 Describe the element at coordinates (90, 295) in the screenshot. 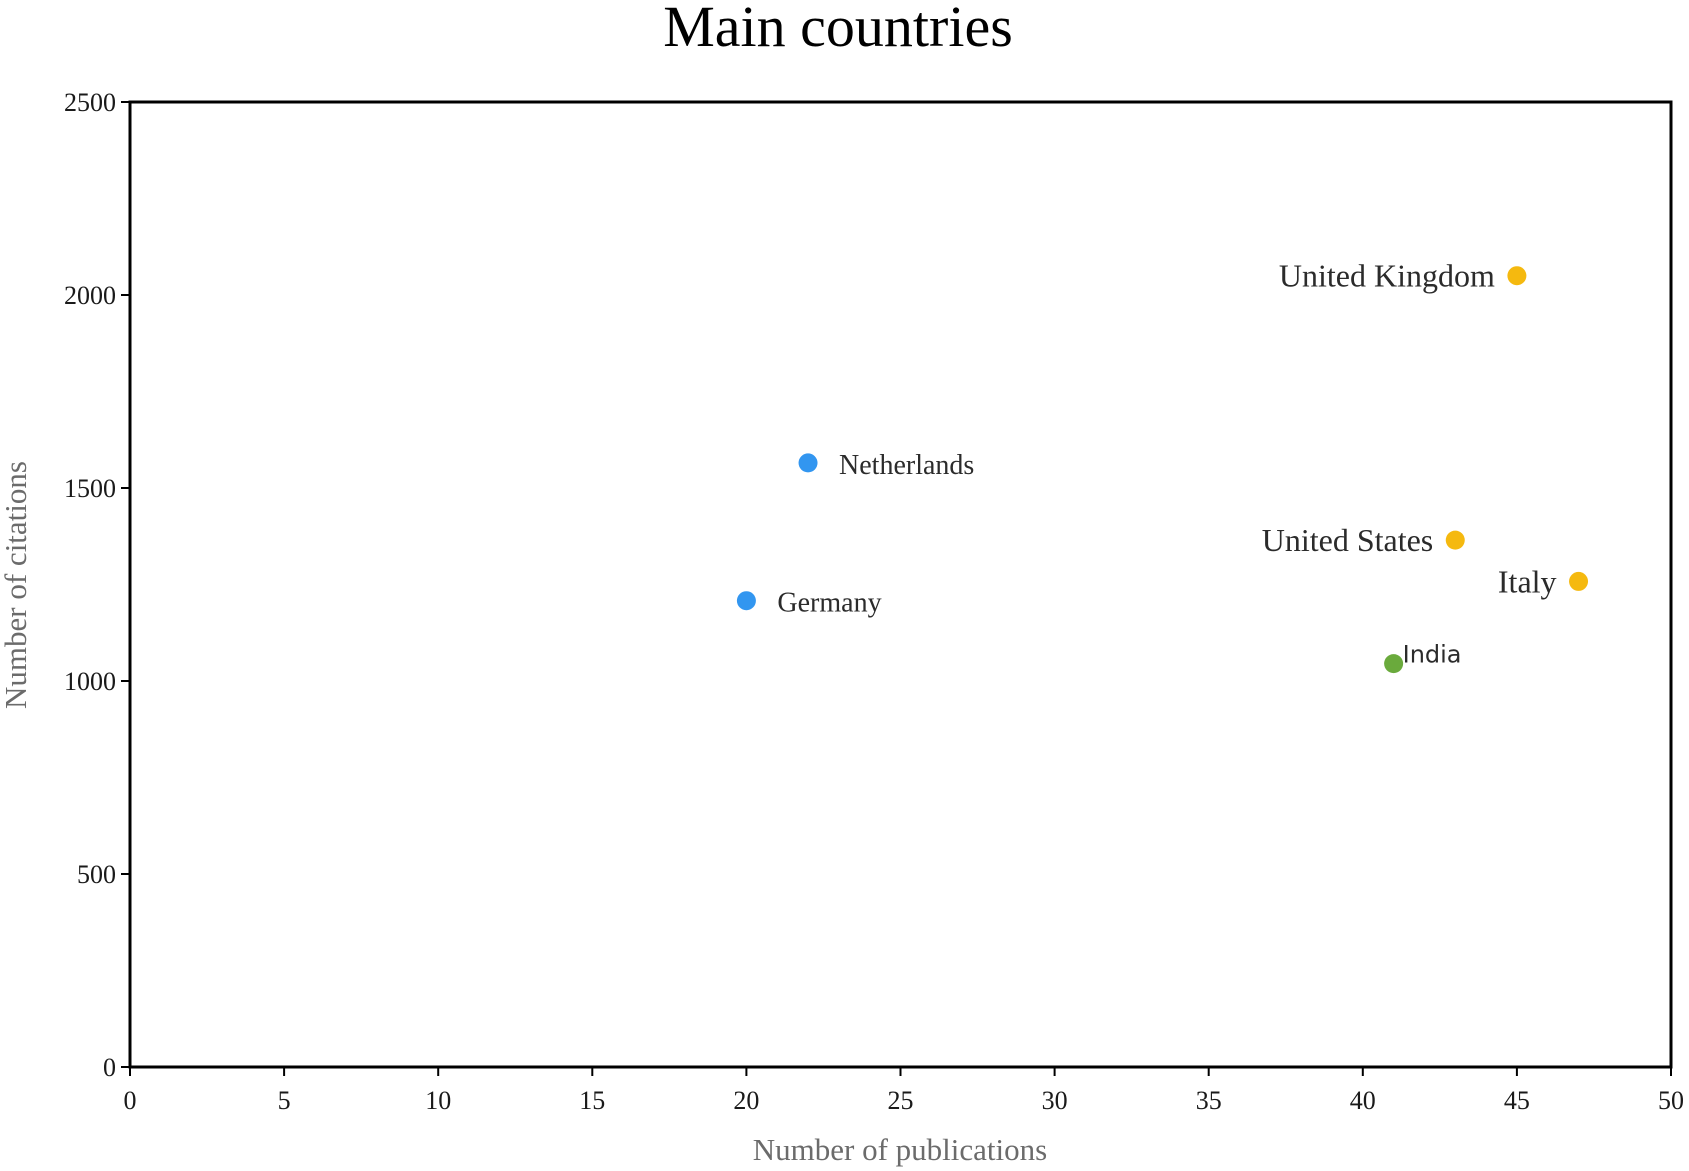

I see `y-tick-label: 2000` at that location.